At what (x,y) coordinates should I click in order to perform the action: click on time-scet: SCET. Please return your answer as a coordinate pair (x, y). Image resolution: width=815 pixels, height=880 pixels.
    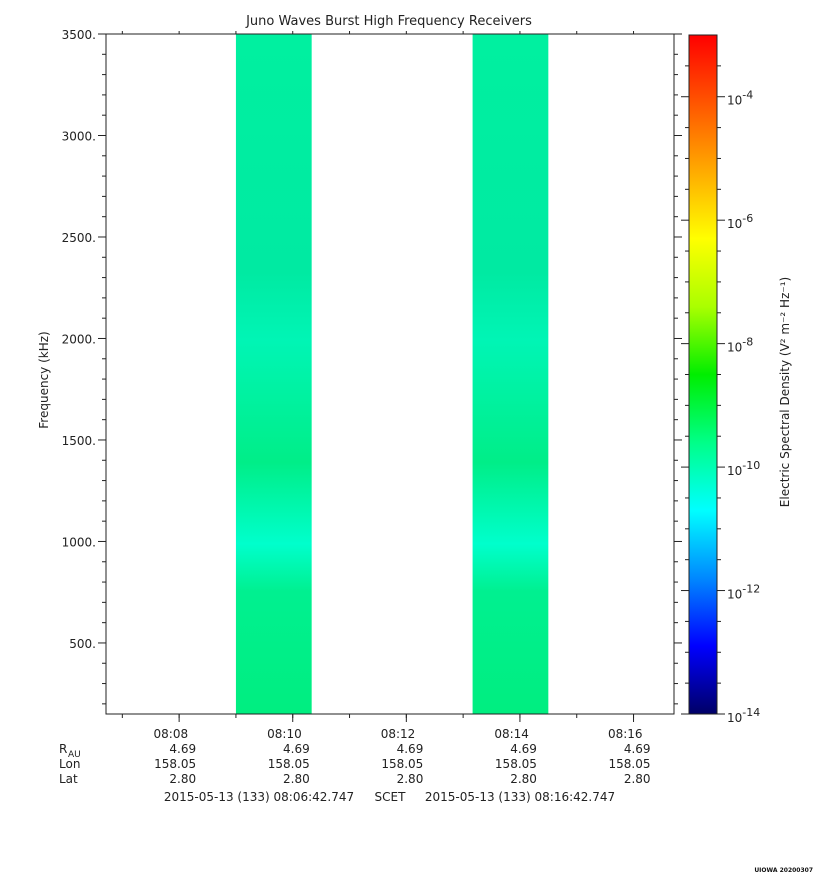
    Looking at the image, I should click on (391, 797).